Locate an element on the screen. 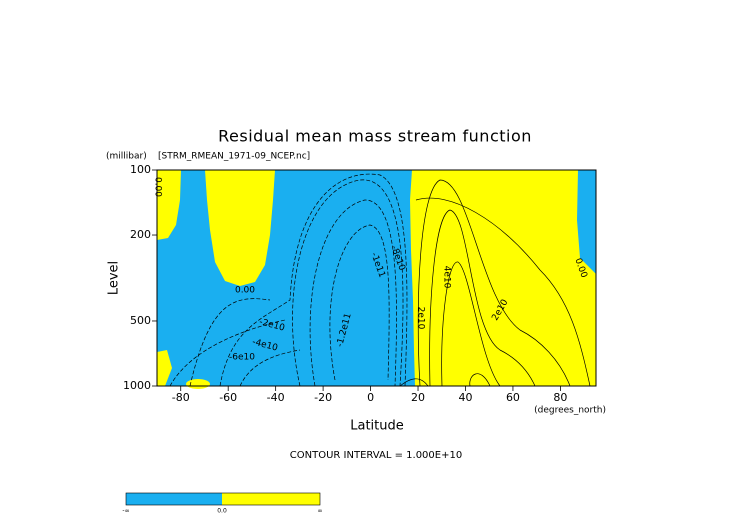  colorbar-label: 0.0 is located at coordinates (222, 511).